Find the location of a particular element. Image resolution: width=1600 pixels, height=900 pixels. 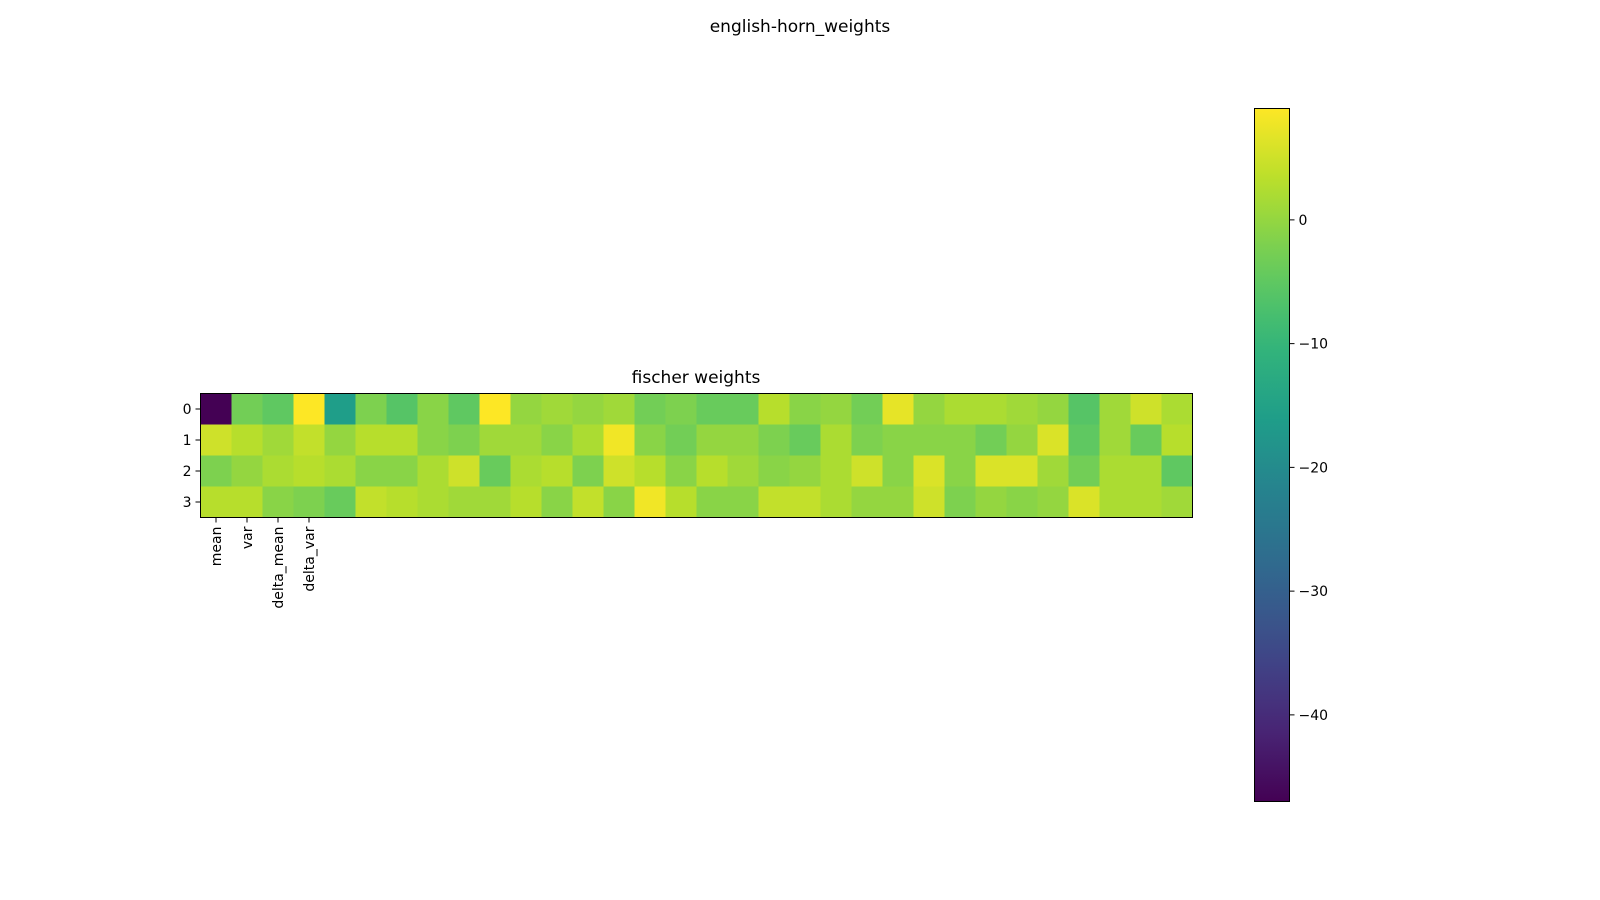

heatmap-title: fischer weights is located at coordinates (696, 378).